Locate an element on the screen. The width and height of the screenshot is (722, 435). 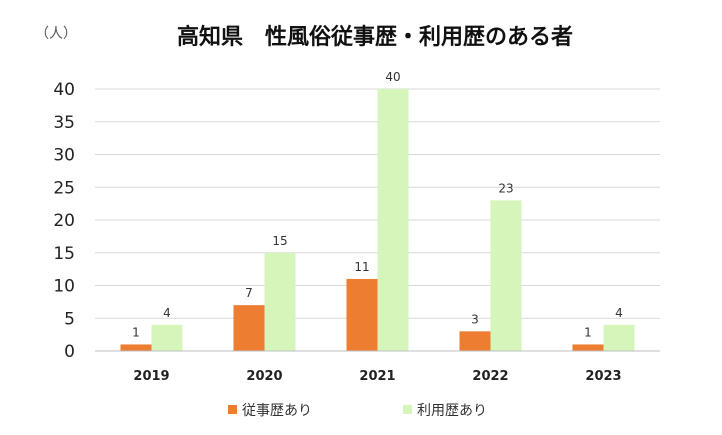
legend: 従事歴あり 利用歴あり is located at coordinates (357, 411).